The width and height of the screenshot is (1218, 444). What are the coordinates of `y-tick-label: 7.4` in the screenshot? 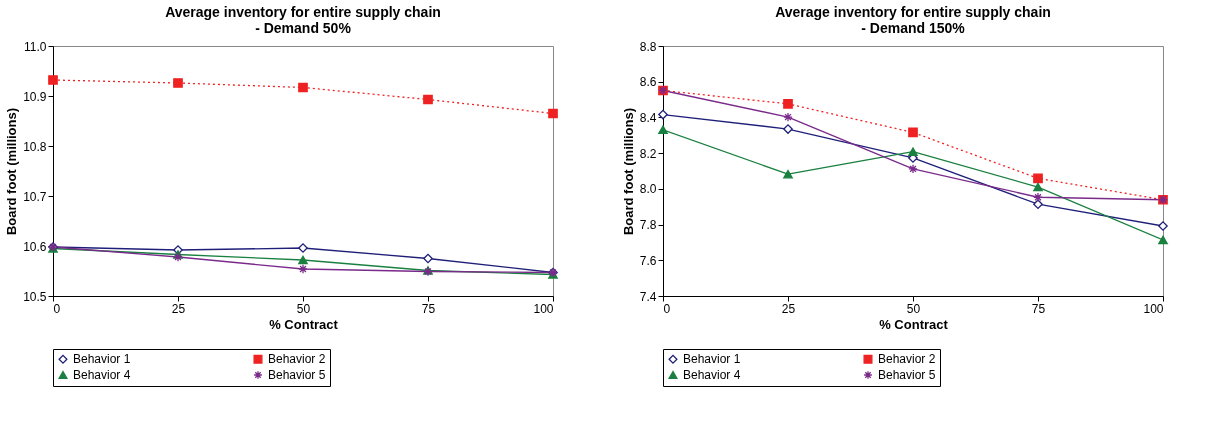 It's located at (648, 296).